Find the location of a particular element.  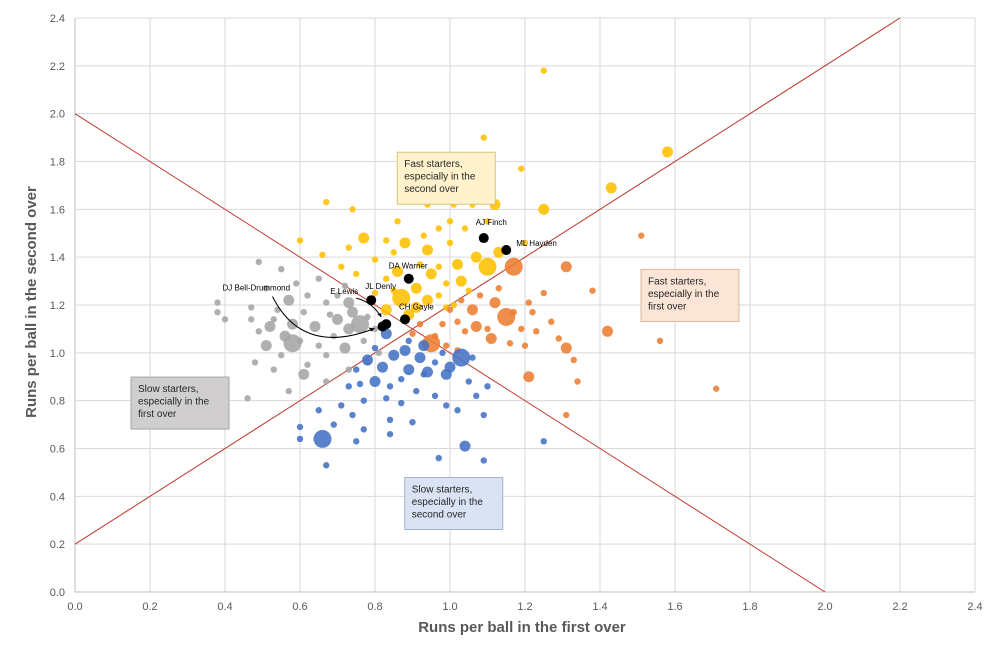

e-lewis-arrowhead is located at coordinates (379, 315).